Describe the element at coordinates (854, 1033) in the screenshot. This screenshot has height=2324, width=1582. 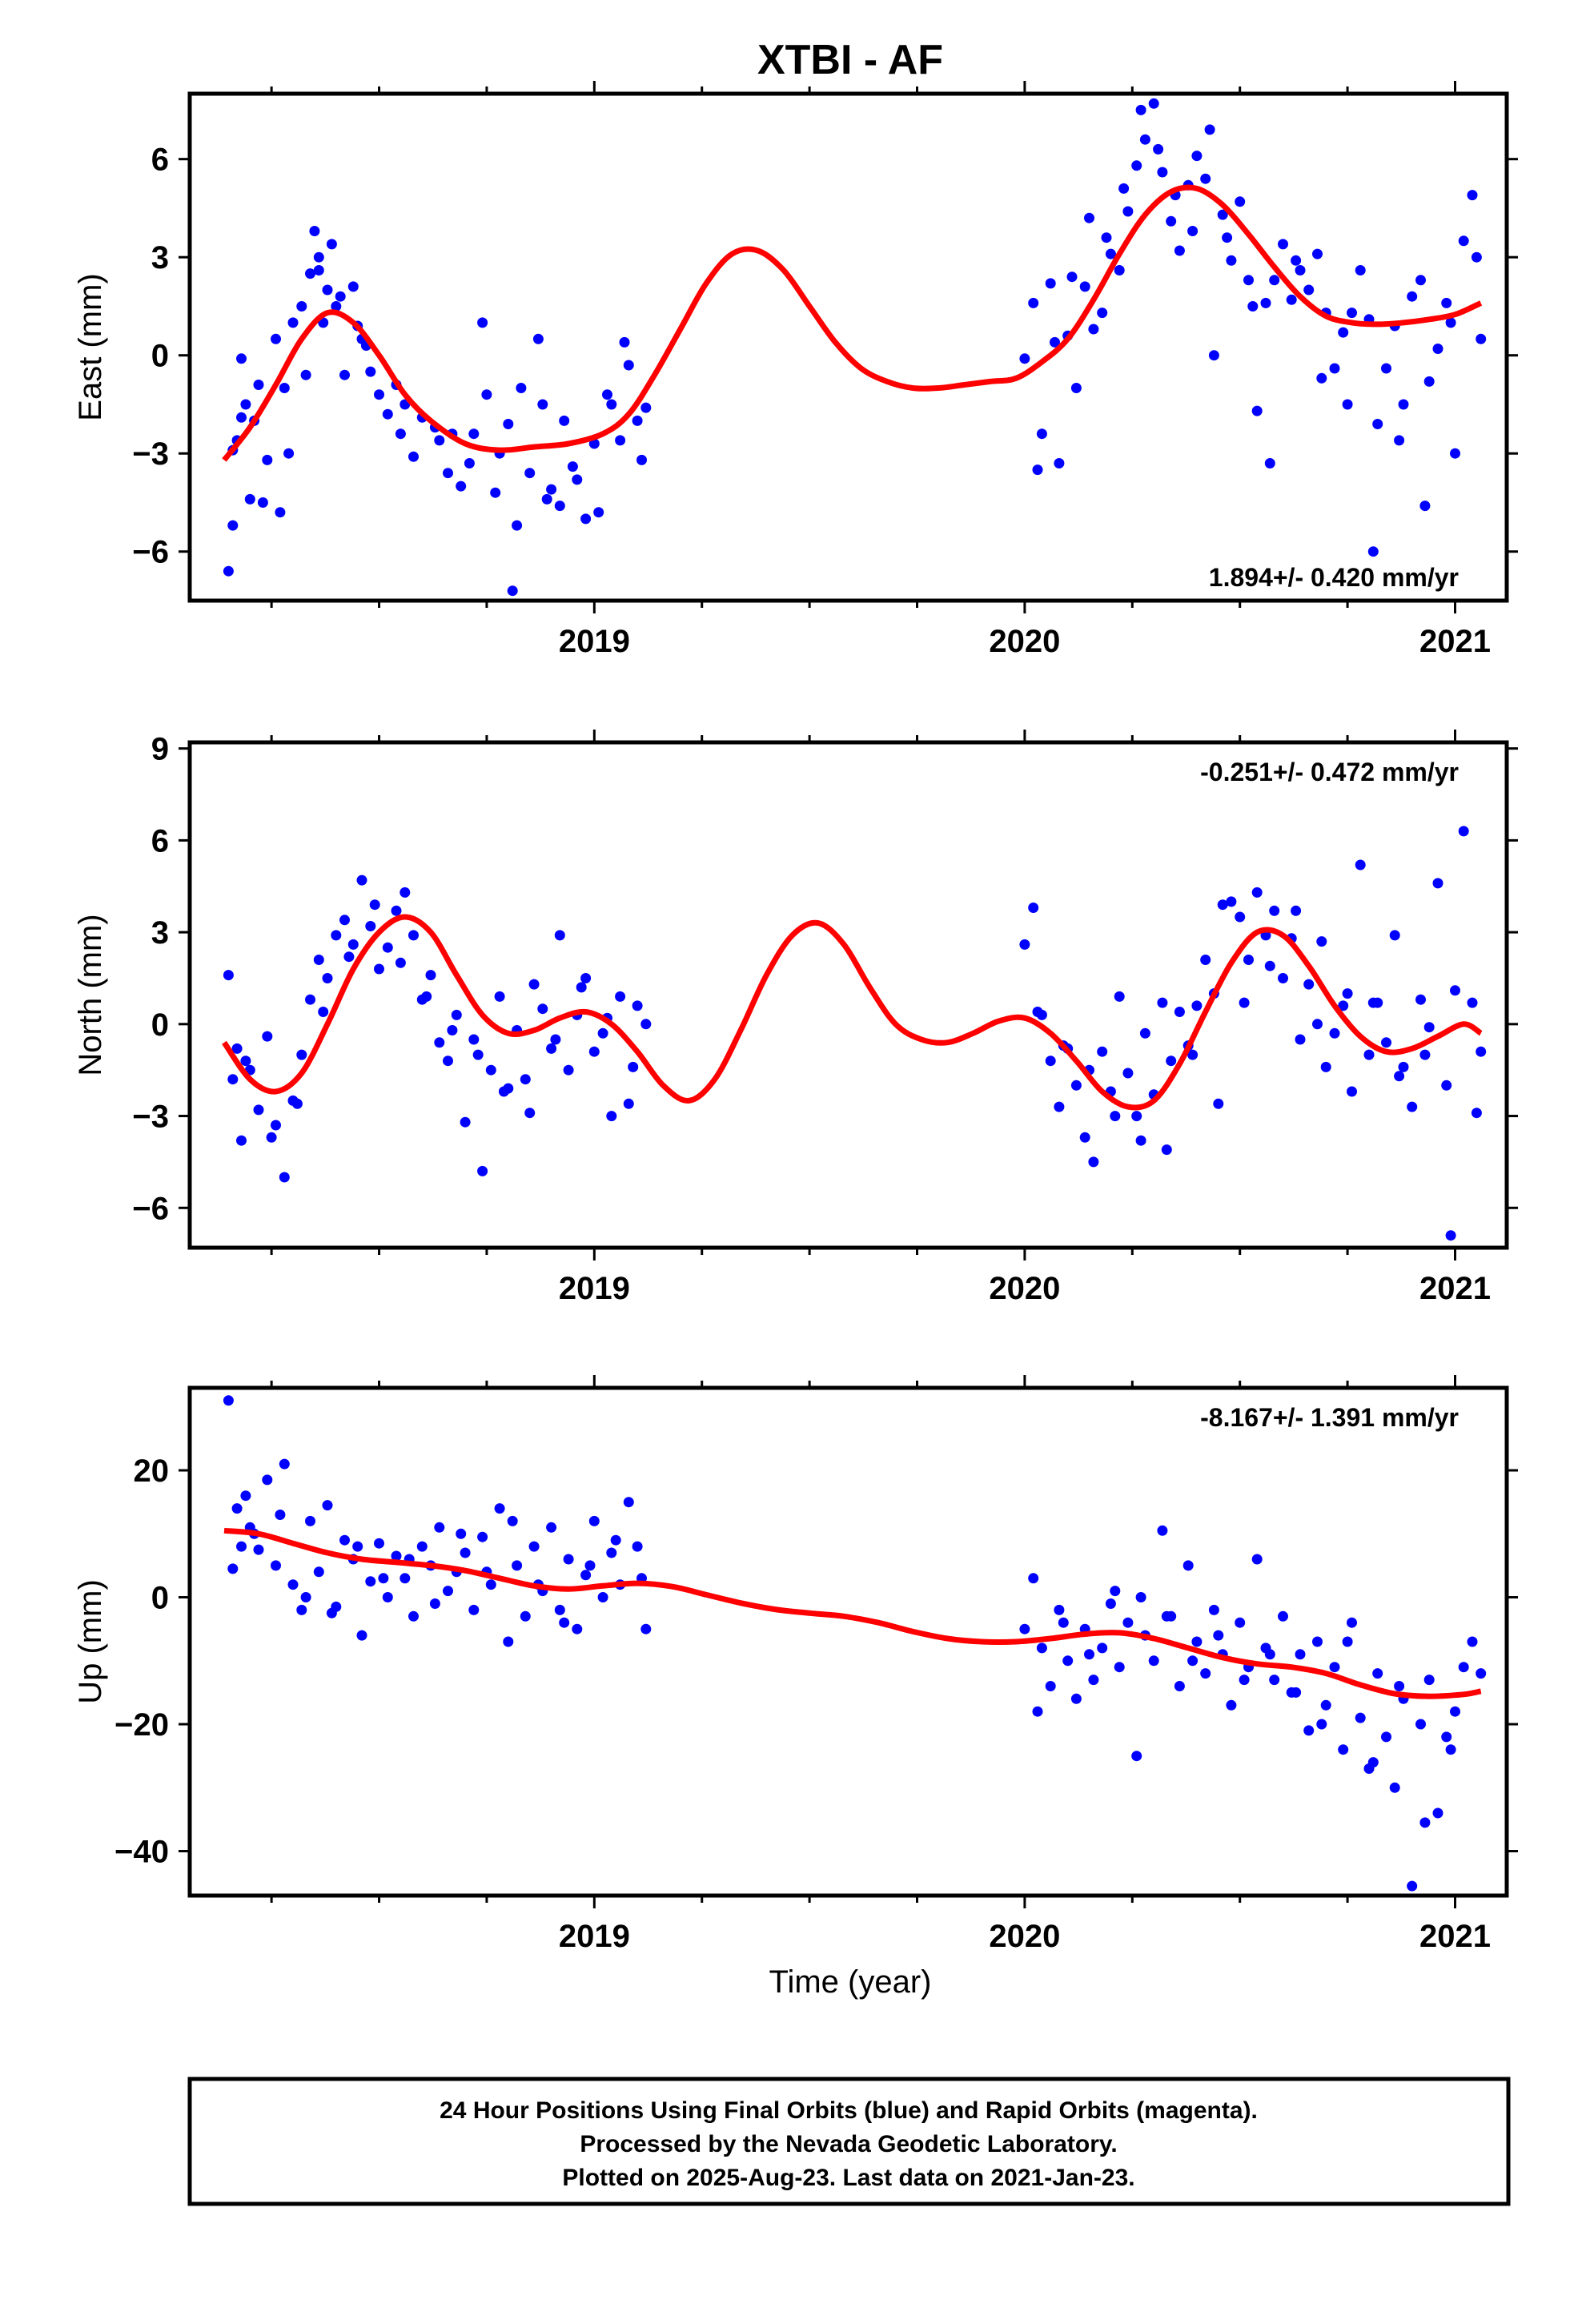
I see `north-plot-area` at that location.